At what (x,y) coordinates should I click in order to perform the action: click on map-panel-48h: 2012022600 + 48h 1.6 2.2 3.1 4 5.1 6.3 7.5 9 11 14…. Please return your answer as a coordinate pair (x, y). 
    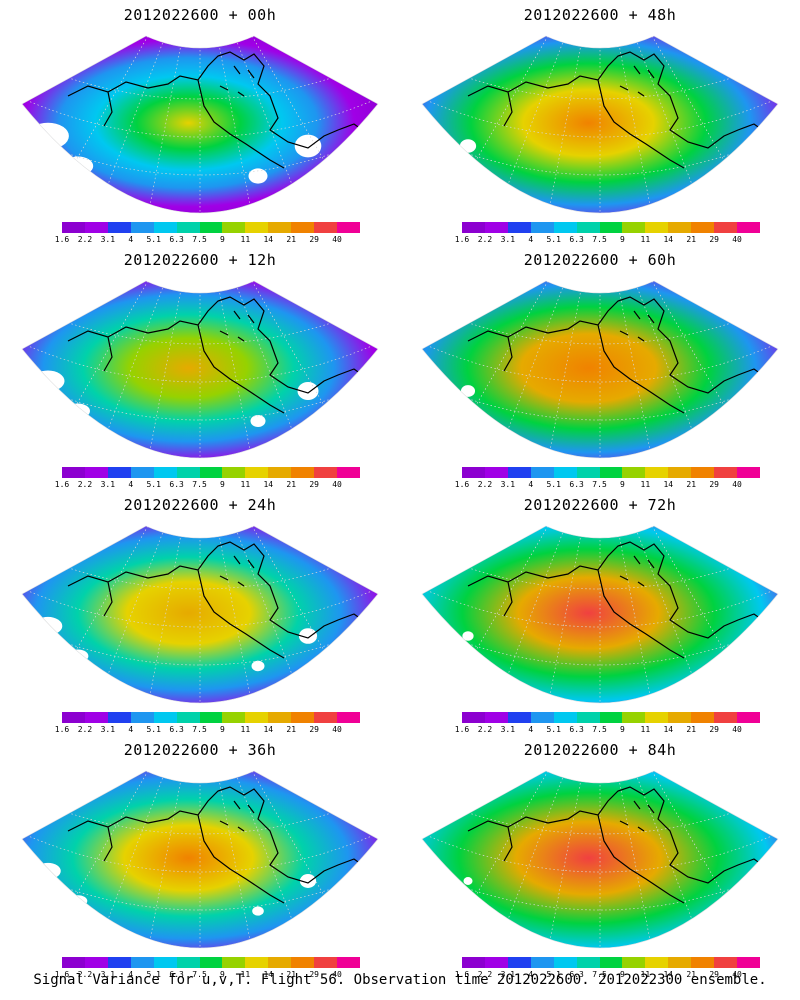
    Looking at the image, I should click on (600, 122).